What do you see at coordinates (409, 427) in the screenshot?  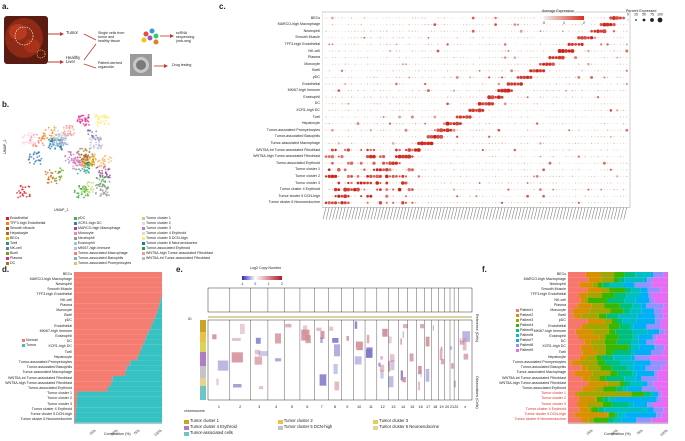 I see `legend-label: Tumor cluster 6 Neuroendocrine` at bounding box center [409, 427].